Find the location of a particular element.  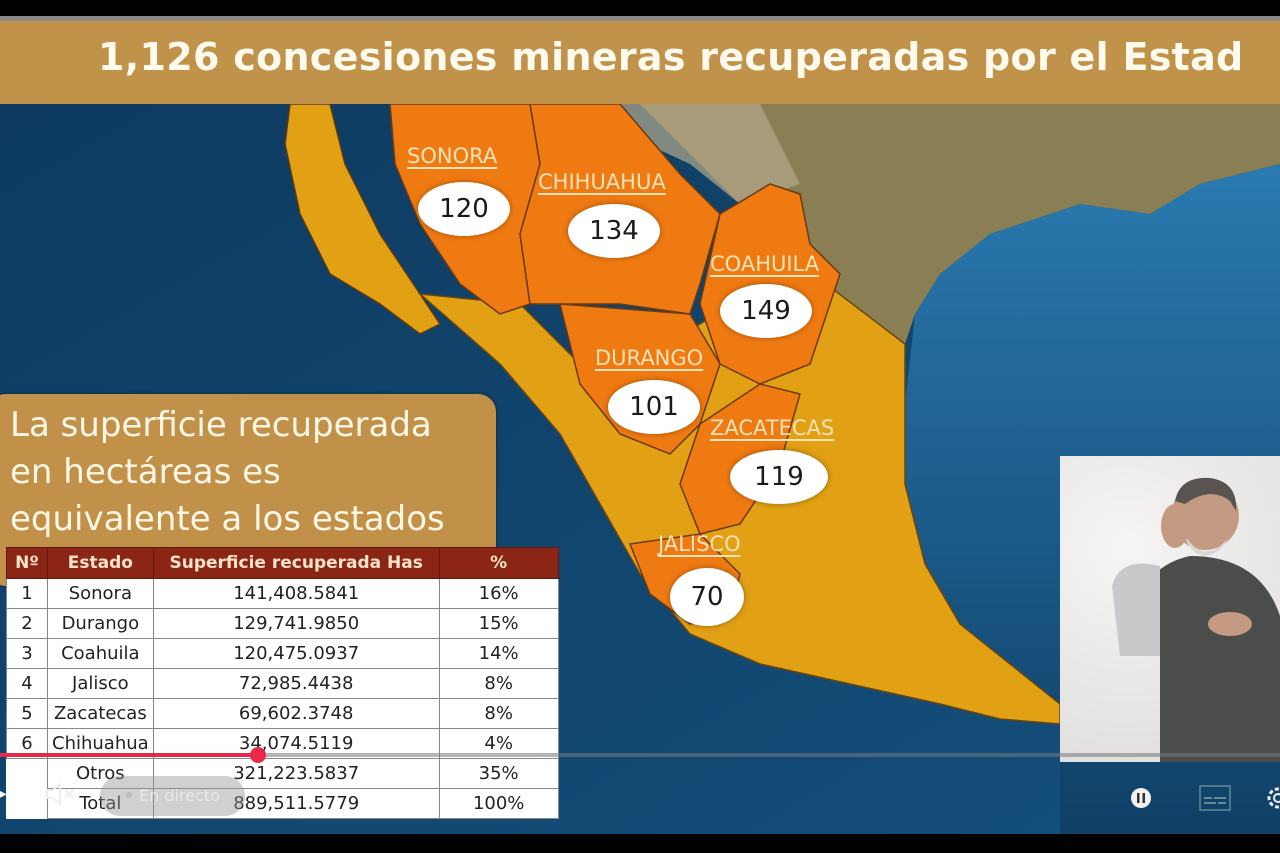

mute-icon is located at coordinates (60, 794).